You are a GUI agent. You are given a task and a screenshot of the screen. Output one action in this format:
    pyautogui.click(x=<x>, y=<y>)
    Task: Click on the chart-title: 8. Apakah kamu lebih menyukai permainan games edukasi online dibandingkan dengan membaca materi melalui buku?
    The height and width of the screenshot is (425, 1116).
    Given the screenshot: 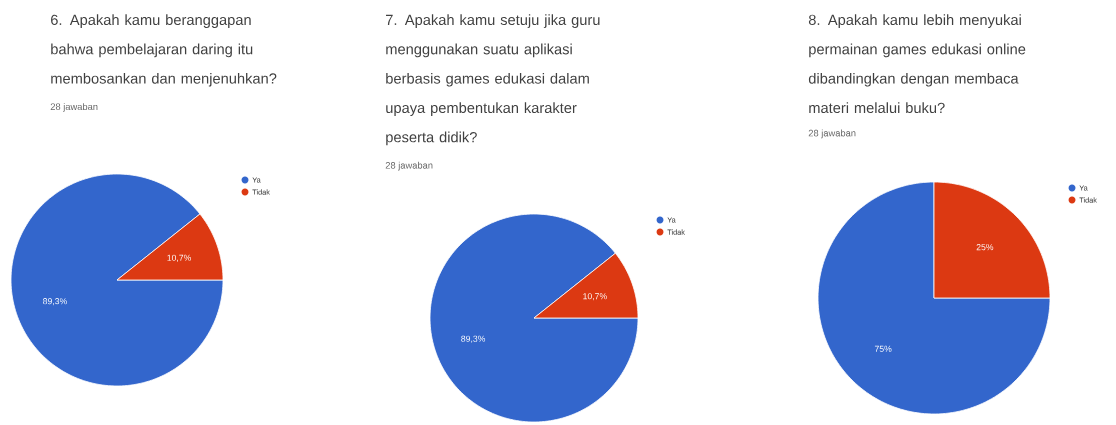 What is the action you would take?
    pyautogui.click(x=917, y=64)
    